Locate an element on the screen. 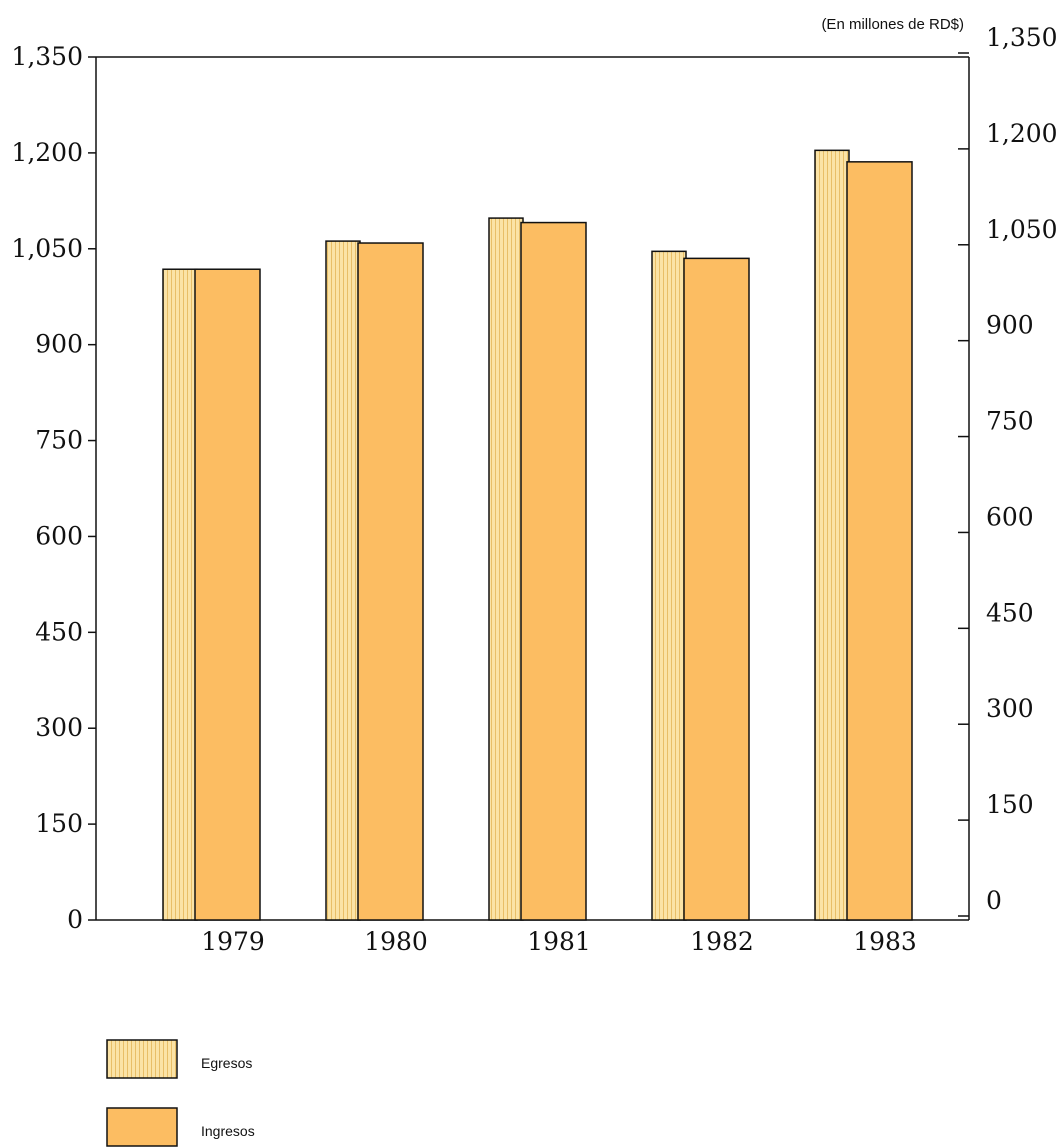  x-tick-label: 1982 is located at coordinates (722, 941).